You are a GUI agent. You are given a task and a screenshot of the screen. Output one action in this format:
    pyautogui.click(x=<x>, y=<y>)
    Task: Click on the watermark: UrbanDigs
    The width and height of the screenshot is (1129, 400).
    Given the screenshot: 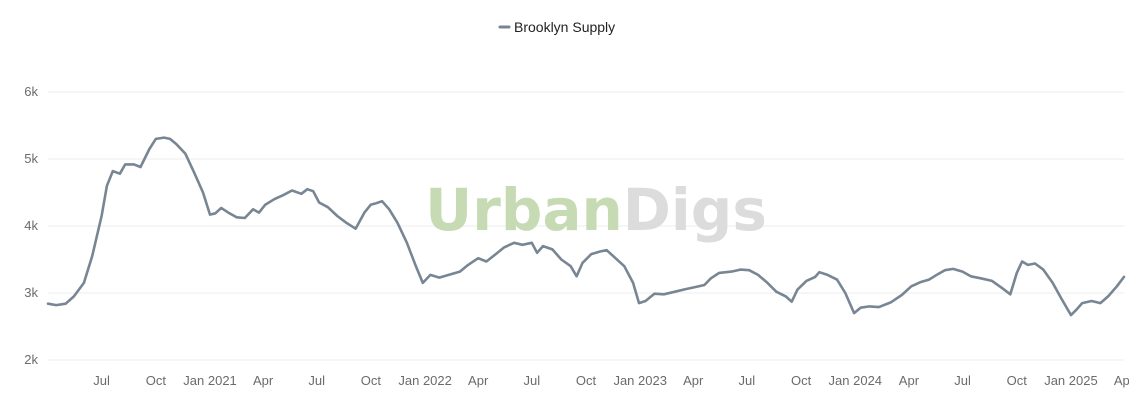 What is the action you would take?
    pyautogui.click(x=596, y=210)
    